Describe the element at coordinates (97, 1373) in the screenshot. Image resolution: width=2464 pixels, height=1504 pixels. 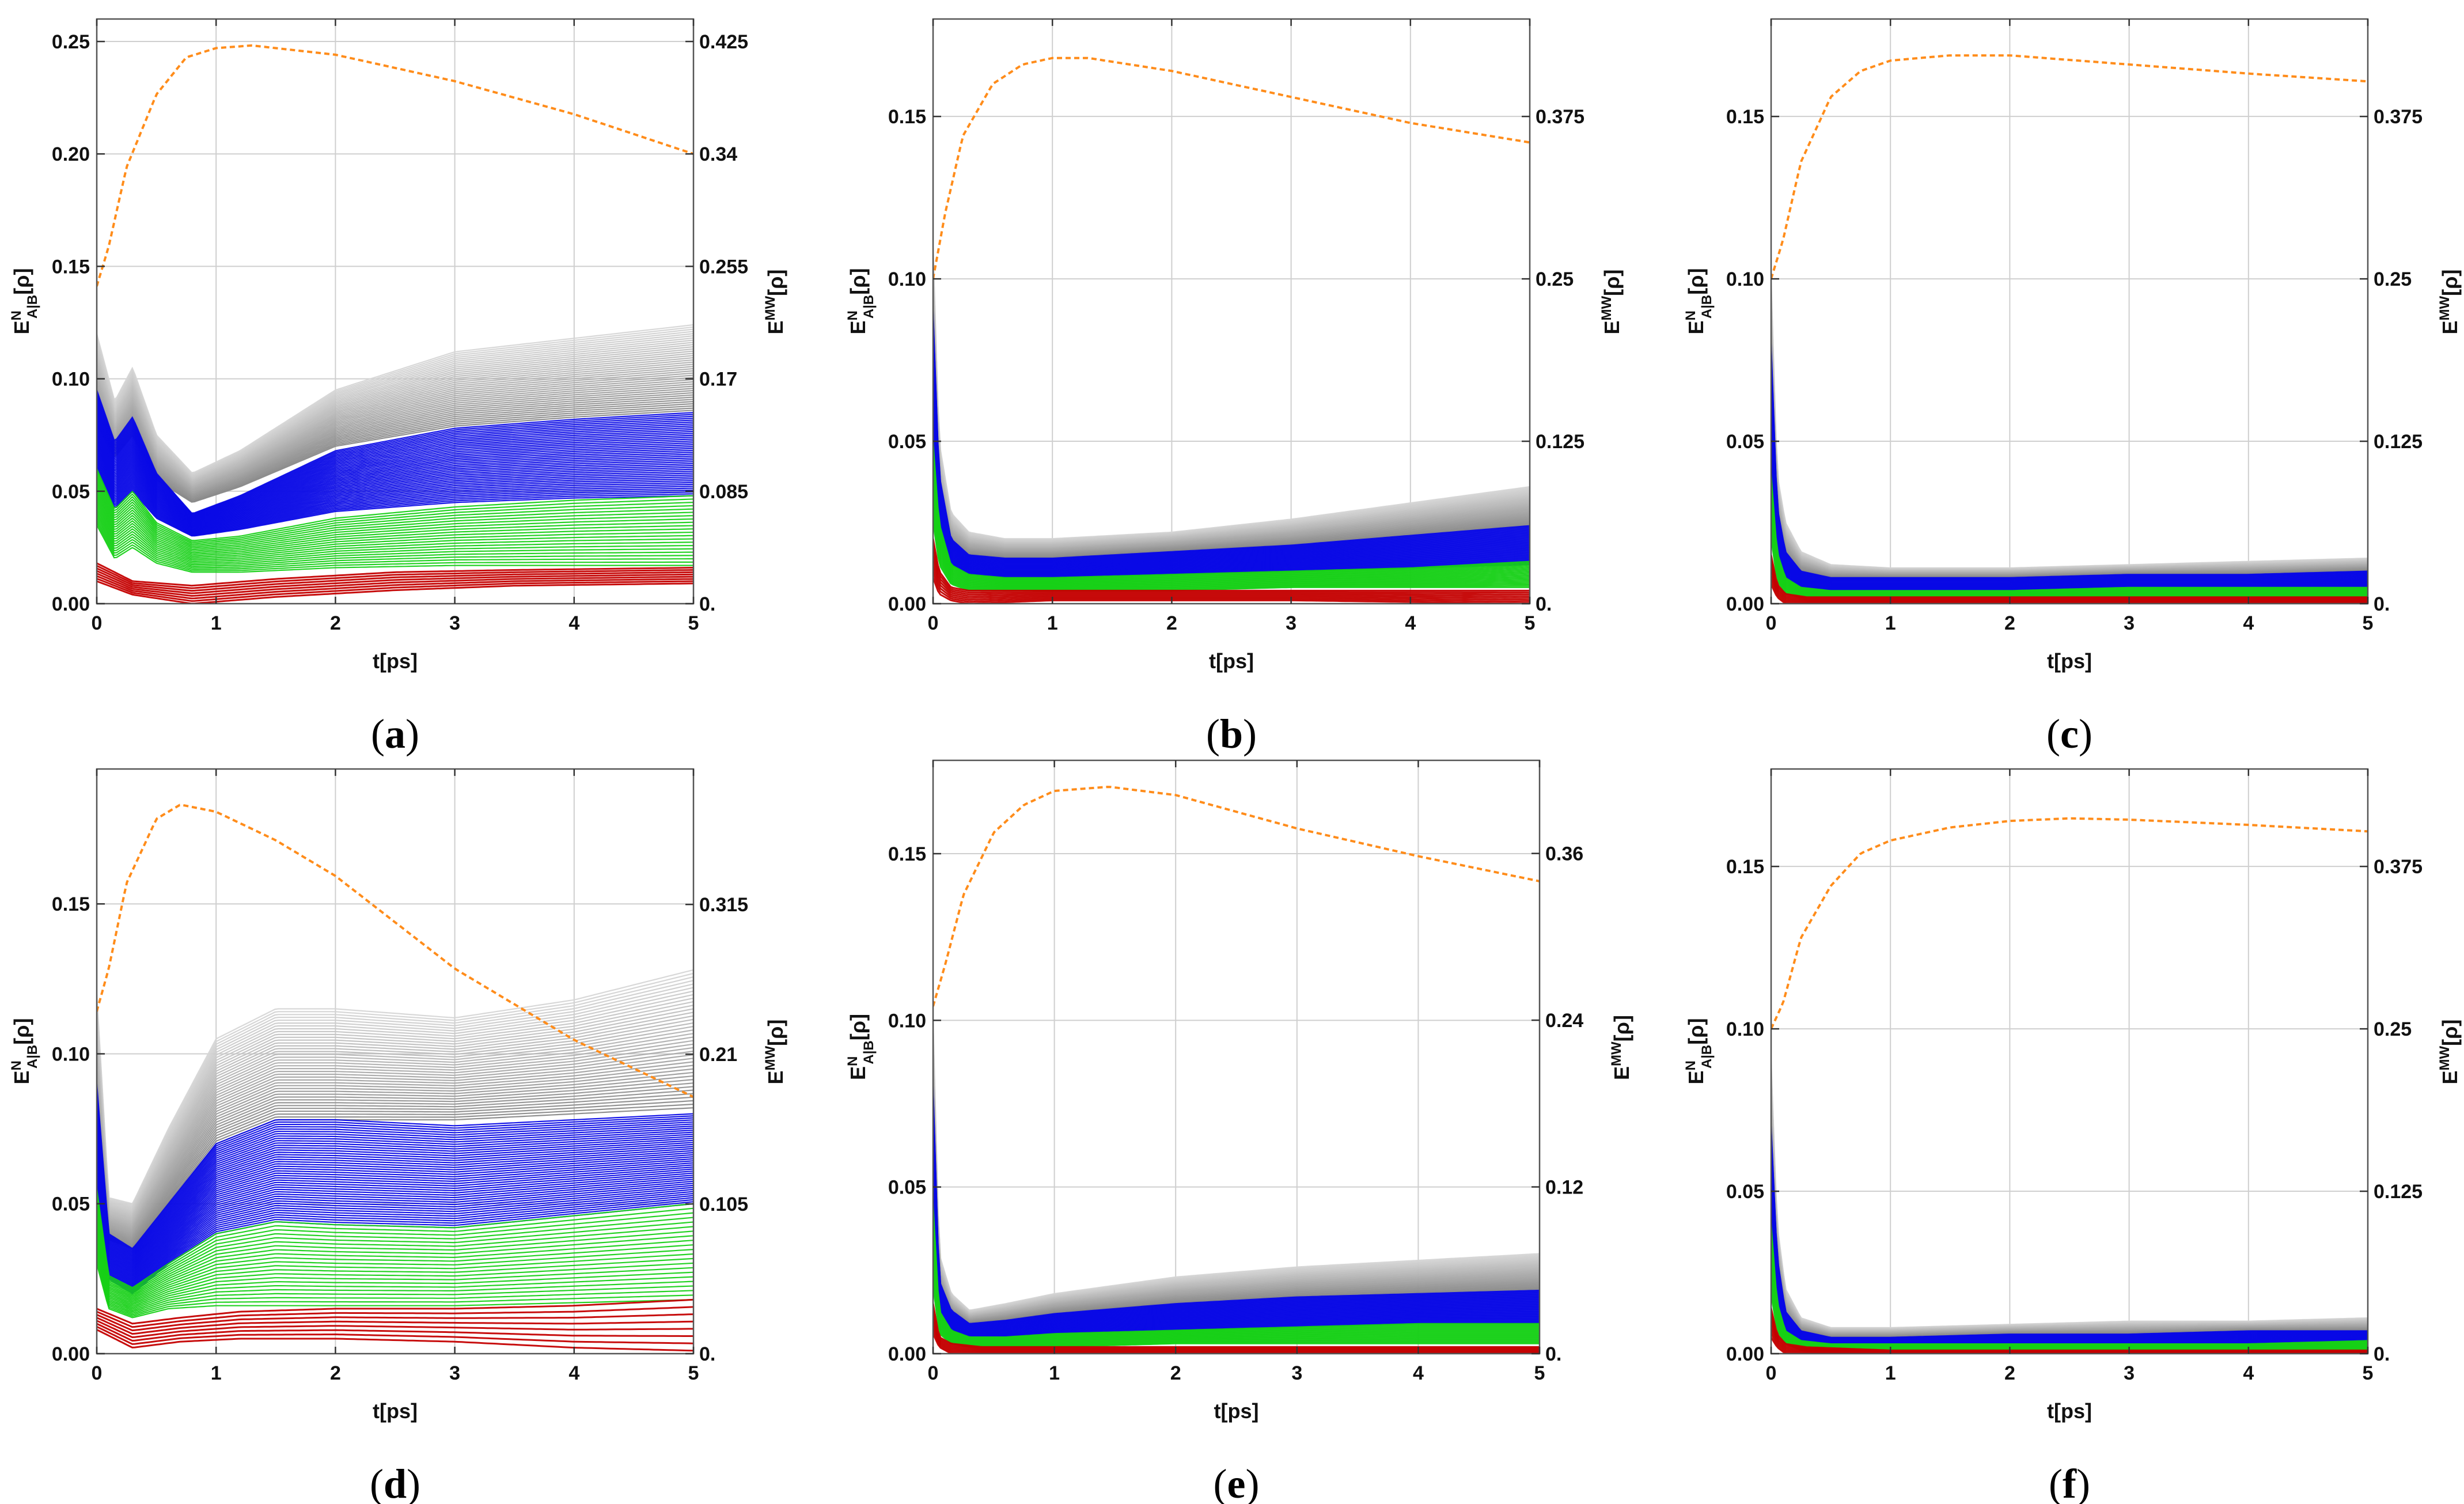
I see `x-tick-label: 0` at that location.